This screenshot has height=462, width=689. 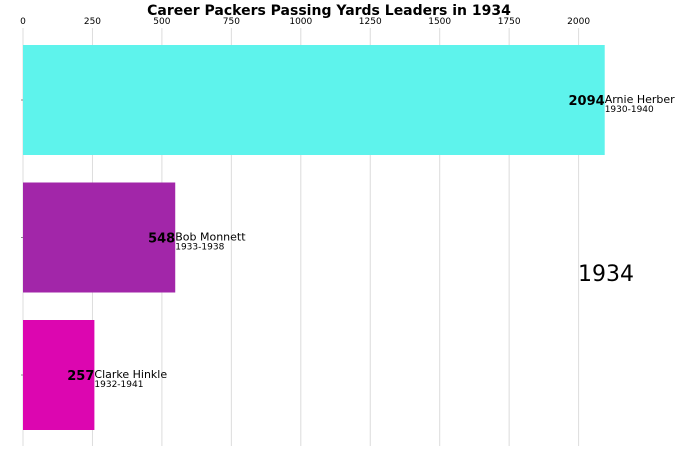 I want to click on bar-years-label: 1933-1938, so click(x=199, y=248).